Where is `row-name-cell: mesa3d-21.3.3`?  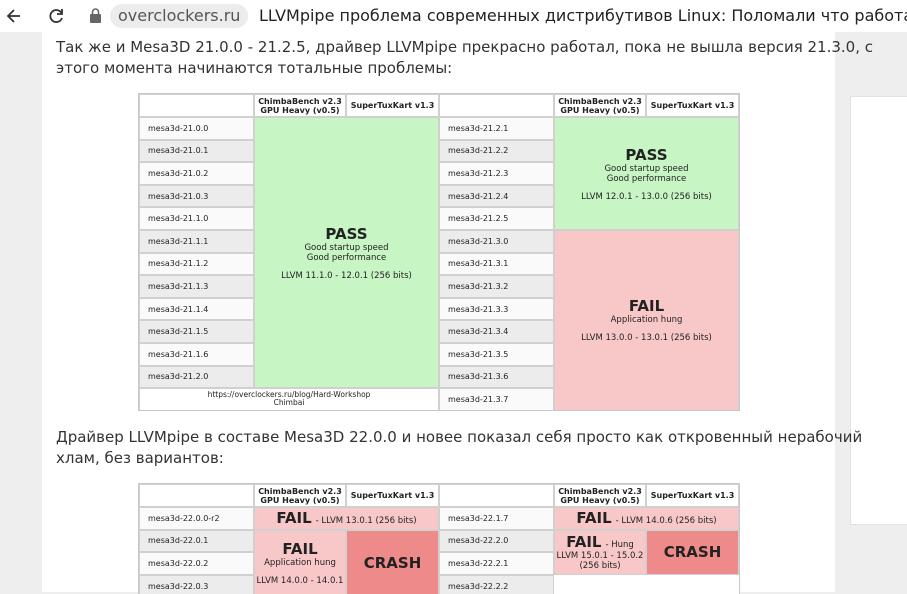
row-name-cell: mesa3d-21.3.3 is located at coordinates (496, 309).